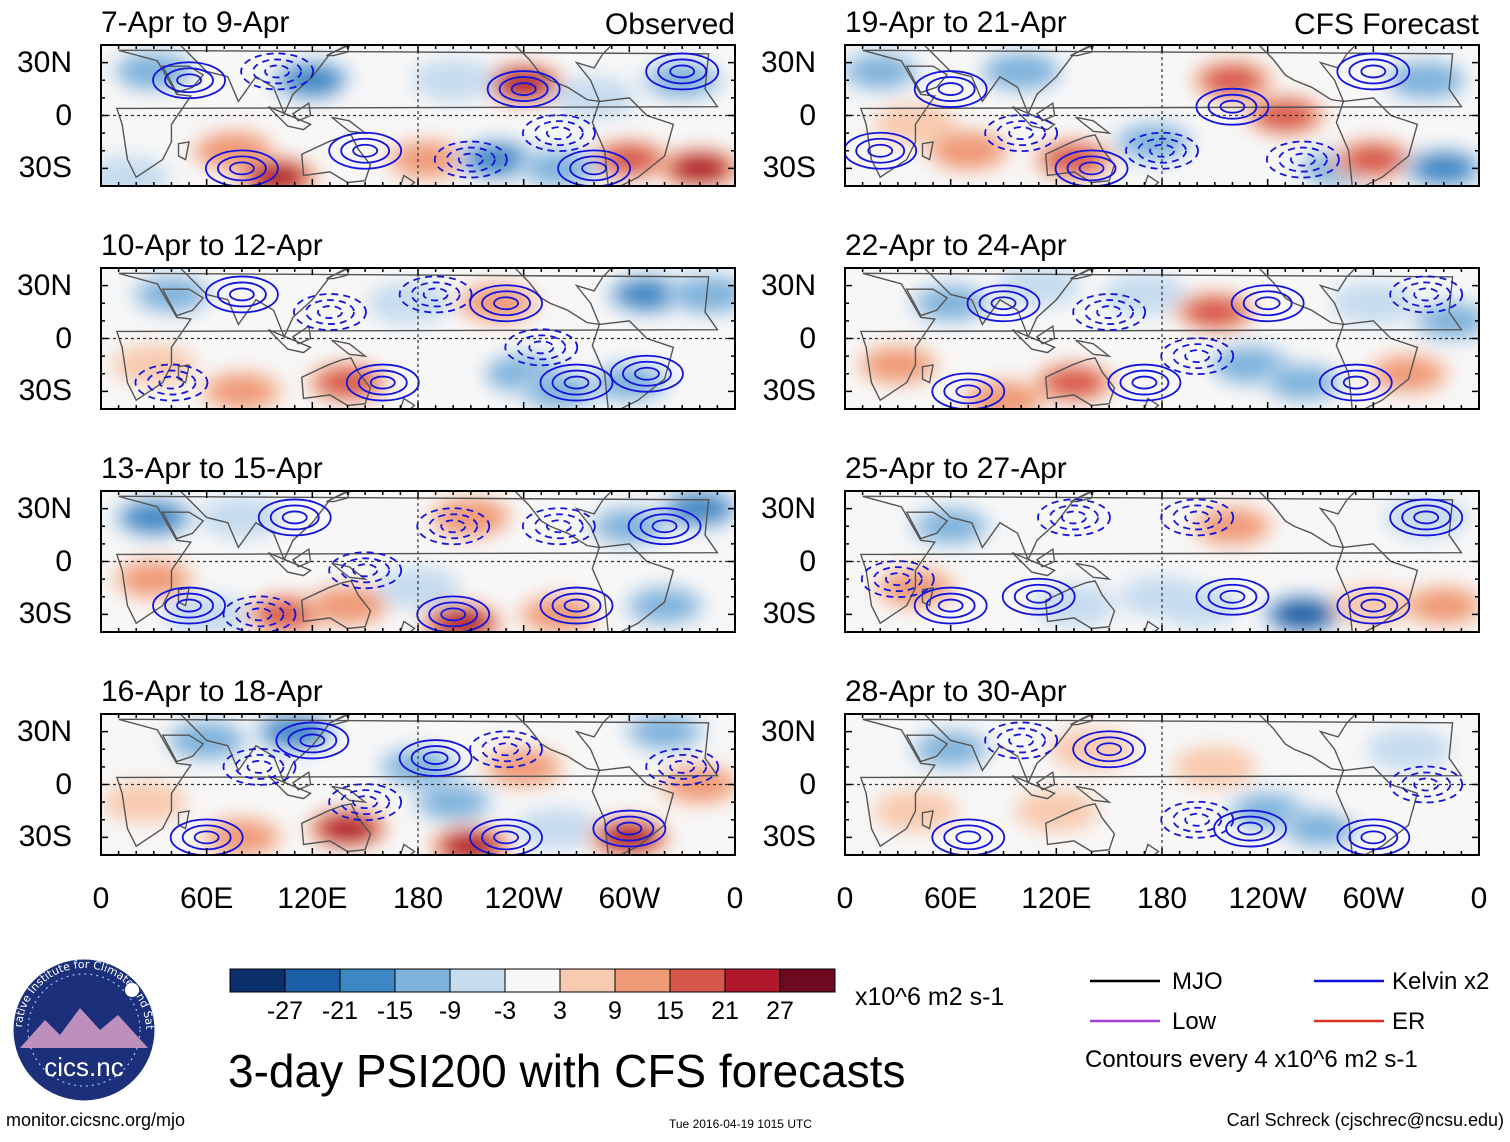 The image size is (1510, 1142). Describe the element at coordinates (1194, 1021) in the screenshot. I see `legend-label-low: Low` at that location.